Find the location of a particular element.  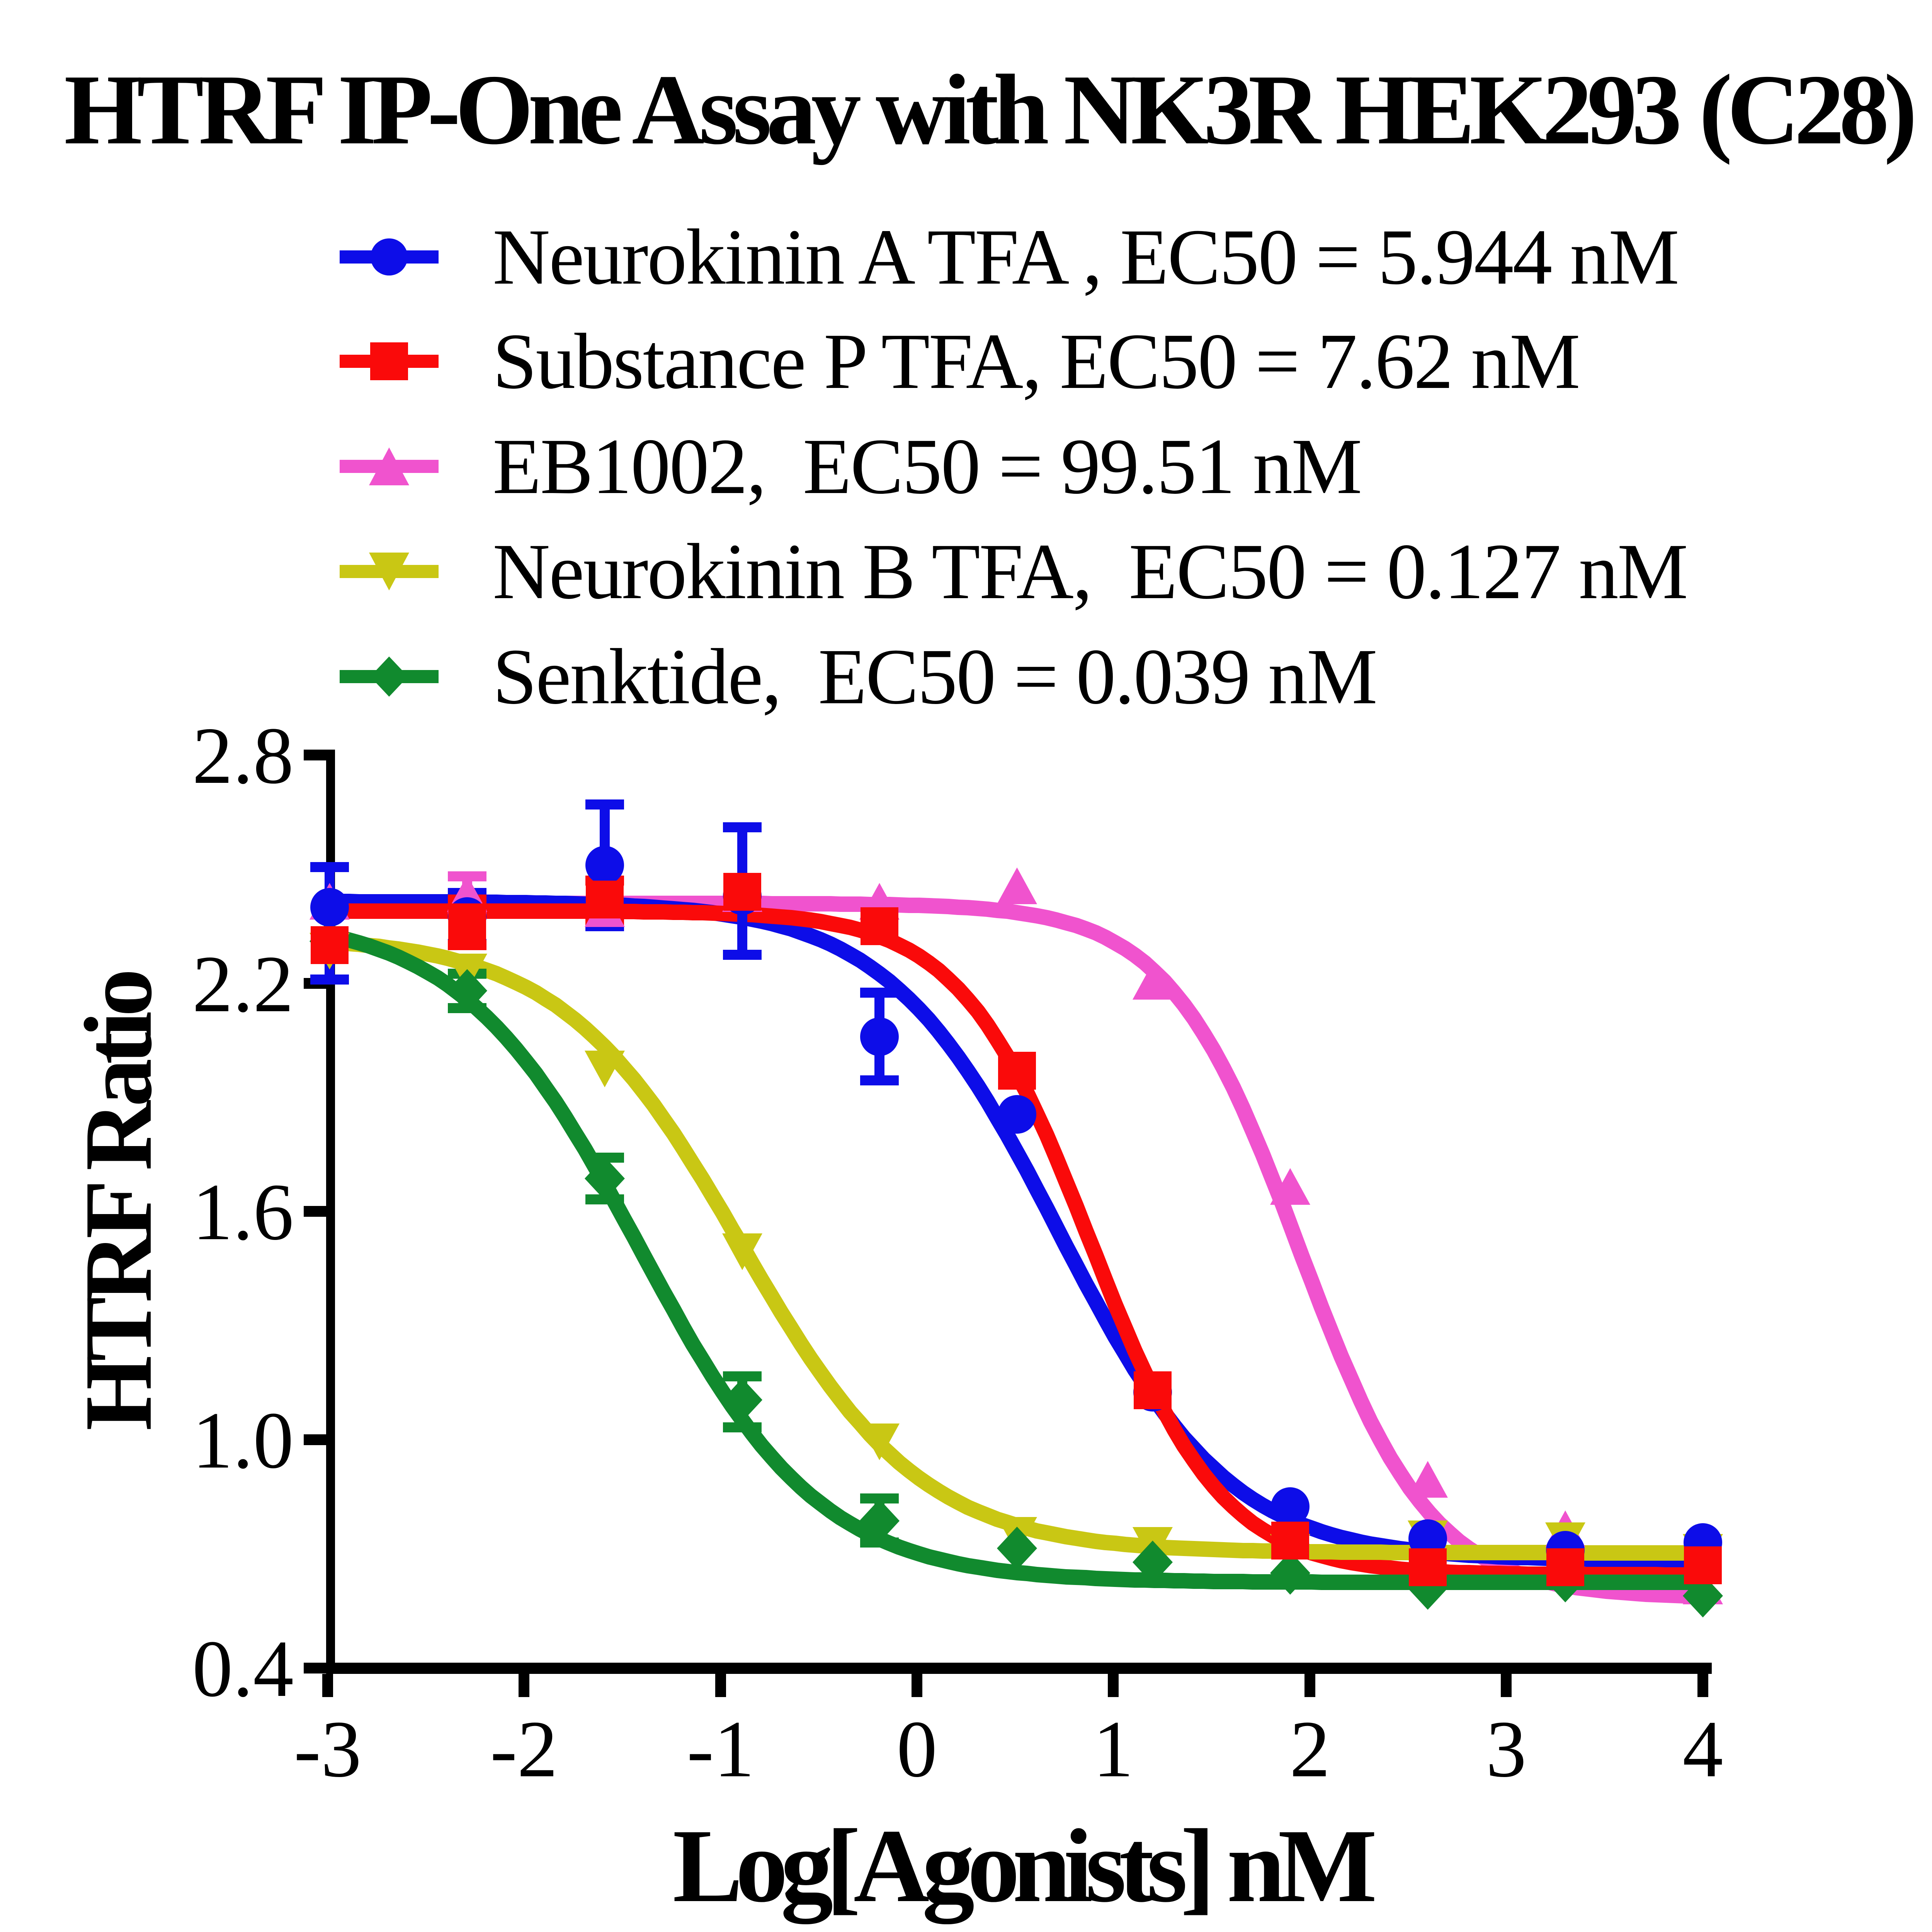

svg-text:HTRF IP-One Assay with NK3R HE: HTRF IP-One Assay with NK3R HEK293 (C28) is located at coordinates (989, 110).